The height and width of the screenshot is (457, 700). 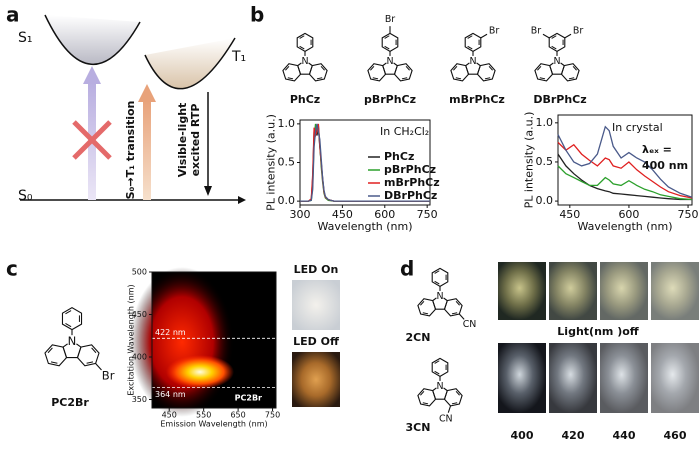 I want to click on y-tick-label: 0.5, so click(x=287, y=162).